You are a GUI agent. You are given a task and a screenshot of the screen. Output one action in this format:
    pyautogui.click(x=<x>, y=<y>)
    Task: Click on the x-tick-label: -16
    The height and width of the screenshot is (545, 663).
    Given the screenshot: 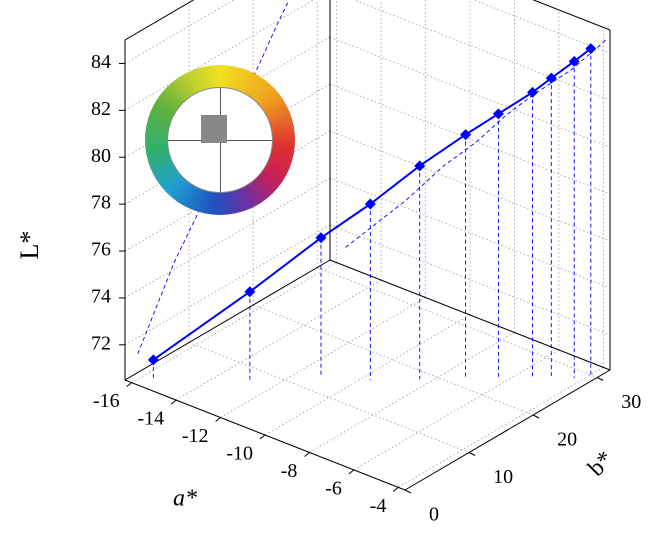 What is the action you would take?
    pyautogui.click(x=106, y=401)
    